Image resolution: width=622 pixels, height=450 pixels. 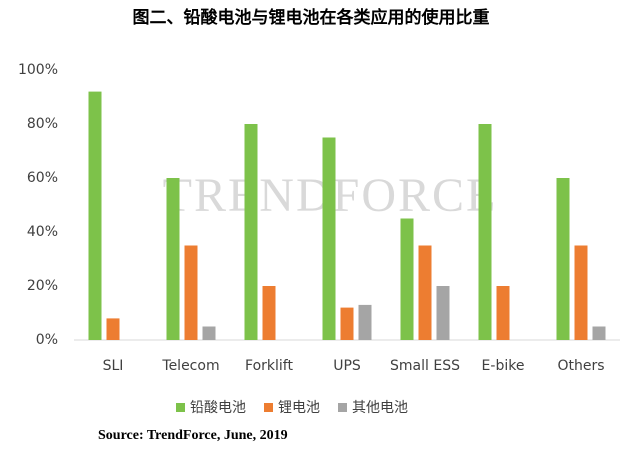 I want to click on legend-label: 其他电池, so click(x=380, y=408).